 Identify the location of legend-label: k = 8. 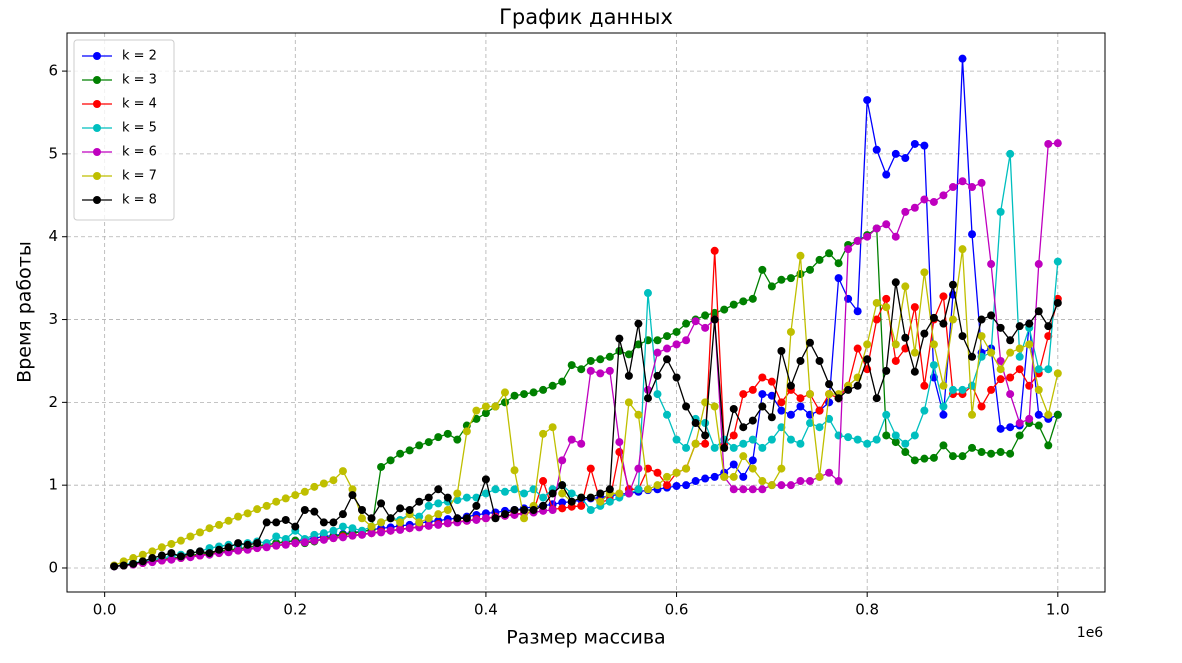
(139, 200).